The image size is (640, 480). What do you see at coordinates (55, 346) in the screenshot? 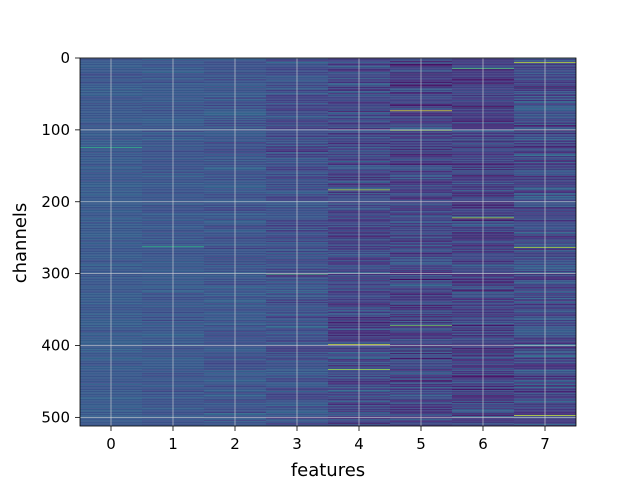
I see `y-tick-label: 400` at bounding box center [55, 346].